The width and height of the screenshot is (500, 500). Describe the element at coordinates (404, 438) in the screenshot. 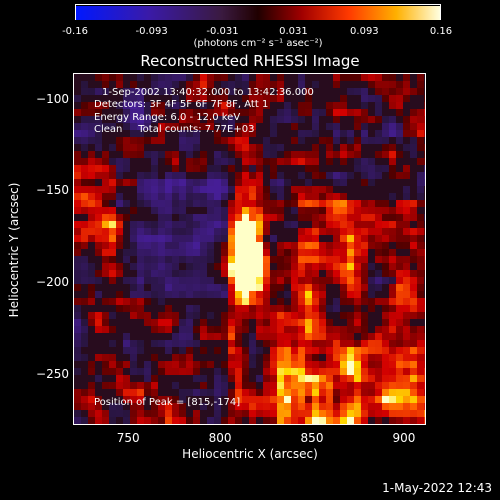

I see `x-tick-label: 900` at that location.